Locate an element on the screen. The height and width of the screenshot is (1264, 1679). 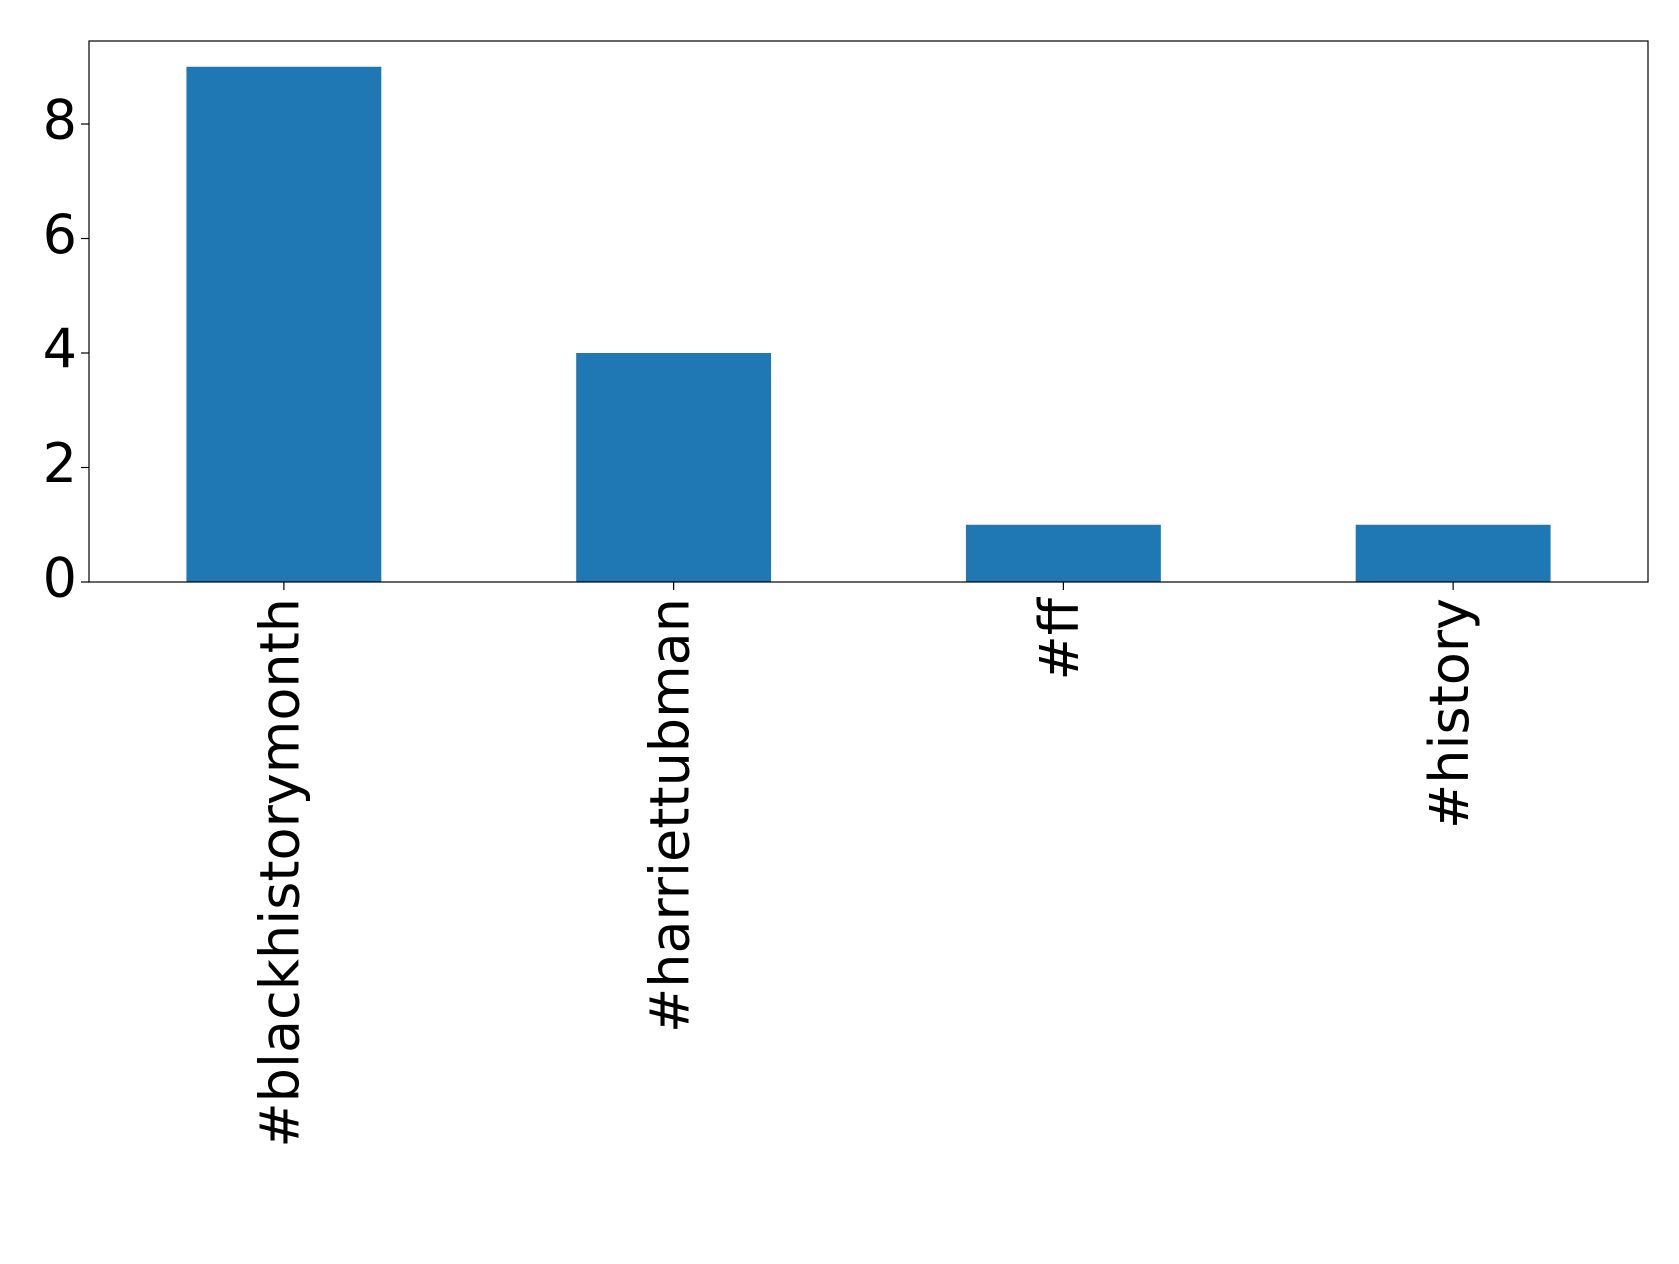
y-tick-label: 2 is located at coordinates (60, 463).